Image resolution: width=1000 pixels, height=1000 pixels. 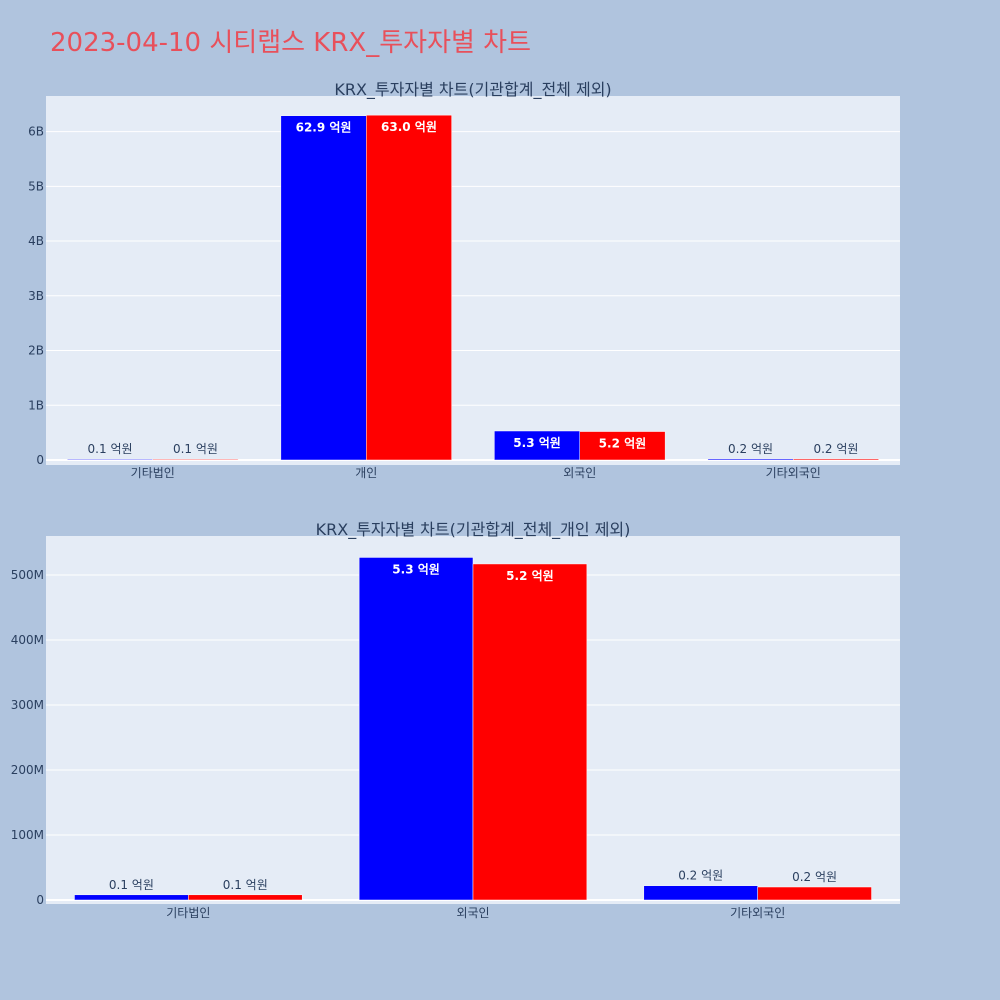 I want to click on page-title: 2023-04-10 시티랩스 KRX_투자자별 차트, so click(x=291, y=43).